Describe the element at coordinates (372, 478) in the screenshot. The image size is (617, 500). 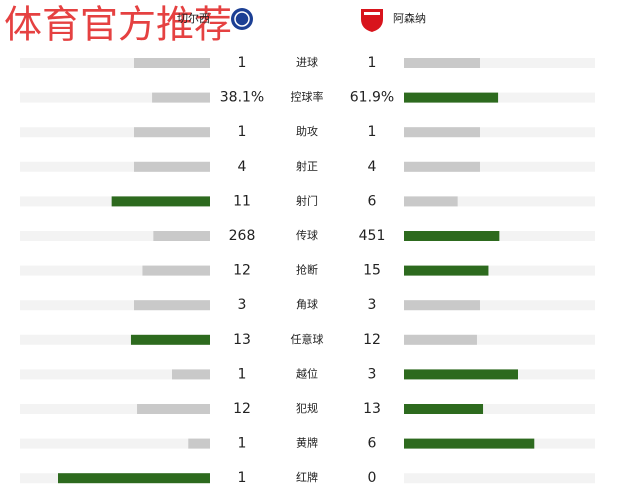
I see `away-value: 0` at that location.